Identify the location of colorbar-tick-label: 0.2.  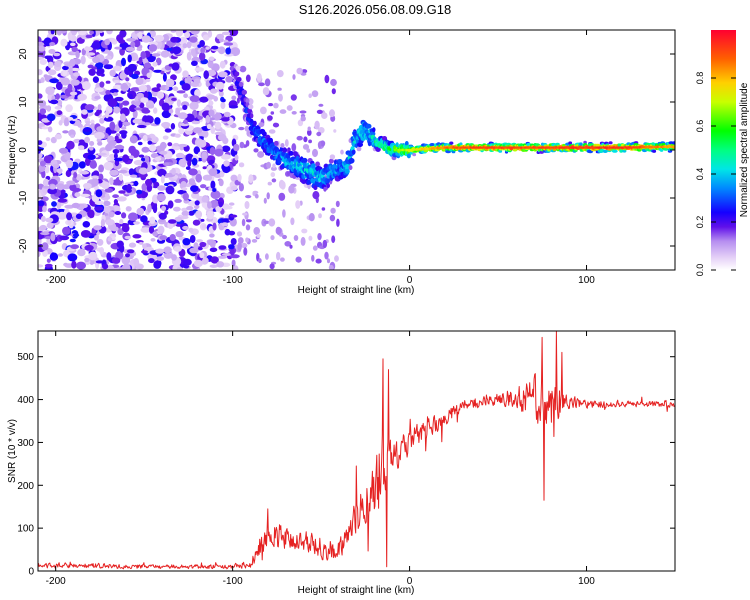
(700, 222).